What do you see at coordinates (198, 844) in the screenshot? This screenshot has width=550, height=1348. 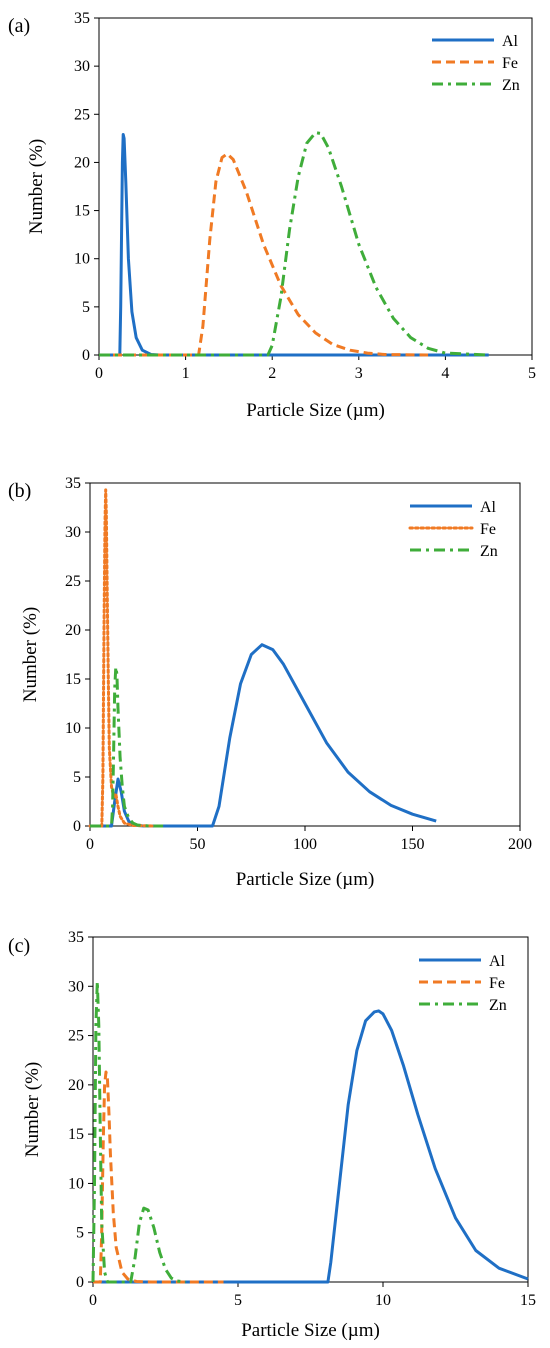 I see `x-tick-label: 50` at bounding box center [198, 844].